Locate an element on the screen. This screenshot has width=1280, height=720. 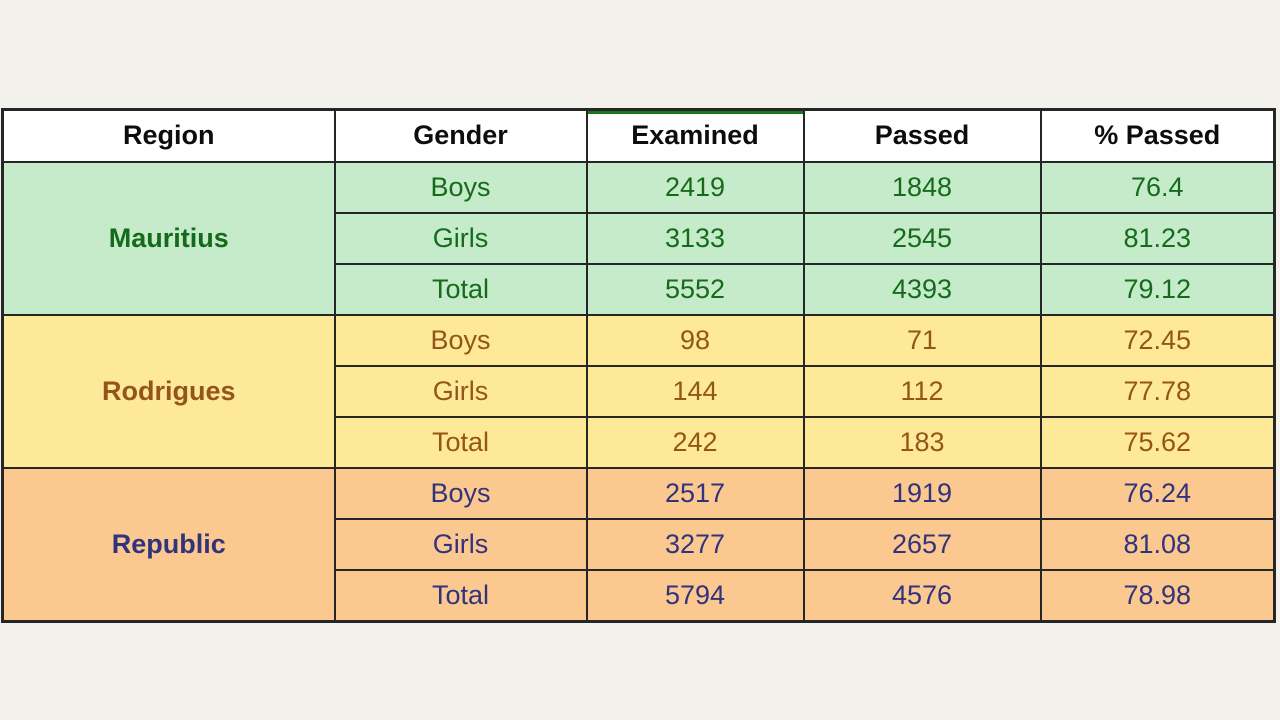
cell-pct-passed: 77.78 is located at coordinates (1157, 391).